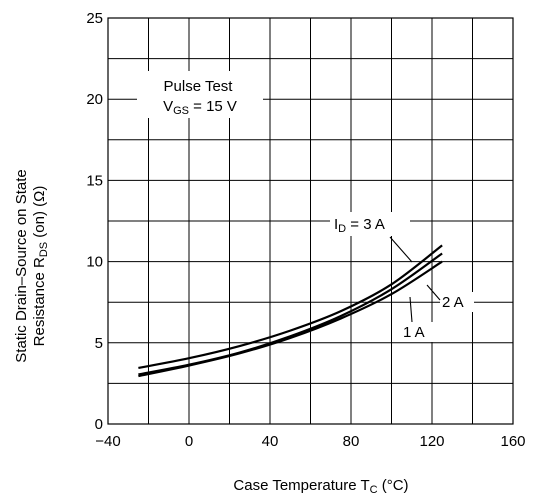 Image resolution: width=535 pixels, height=495 pixels. What do you see at coordinates (94, 221) in the screenshot?
I see `y-tick-labels: 0 5 10 15 20 25` at bounding box center [94, 221].